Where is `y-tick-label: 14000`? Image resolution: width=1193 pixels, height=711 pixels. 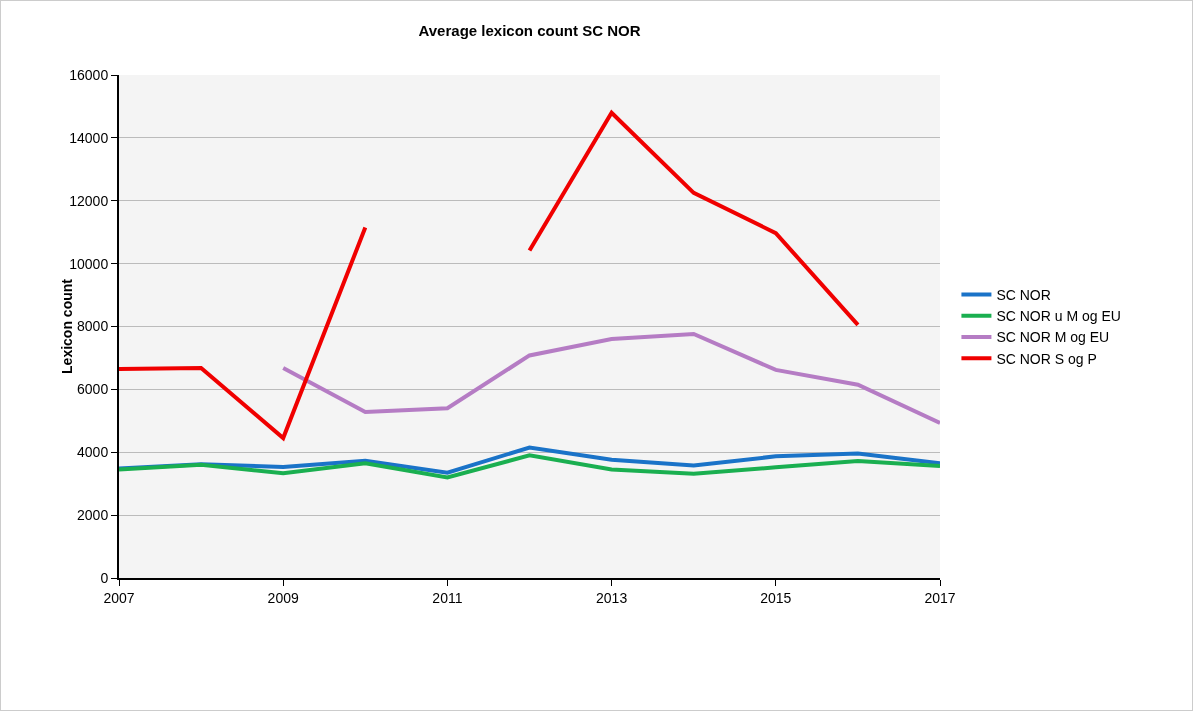 y-tick-label: 14000 is located at coordinates (89, 137).